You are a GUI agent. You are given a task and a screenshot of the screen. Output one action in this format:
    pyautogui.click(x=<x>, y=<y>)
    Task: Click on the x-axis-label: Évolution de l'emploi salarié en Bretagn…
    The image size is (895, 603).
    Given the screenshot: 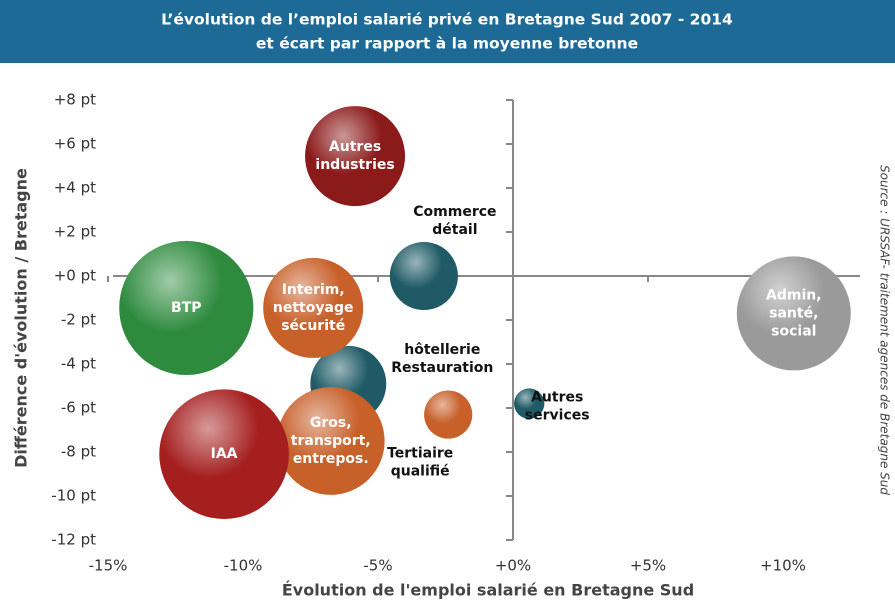 What is the action you would take?
    pyautogui.click(x=488, y=590)
    